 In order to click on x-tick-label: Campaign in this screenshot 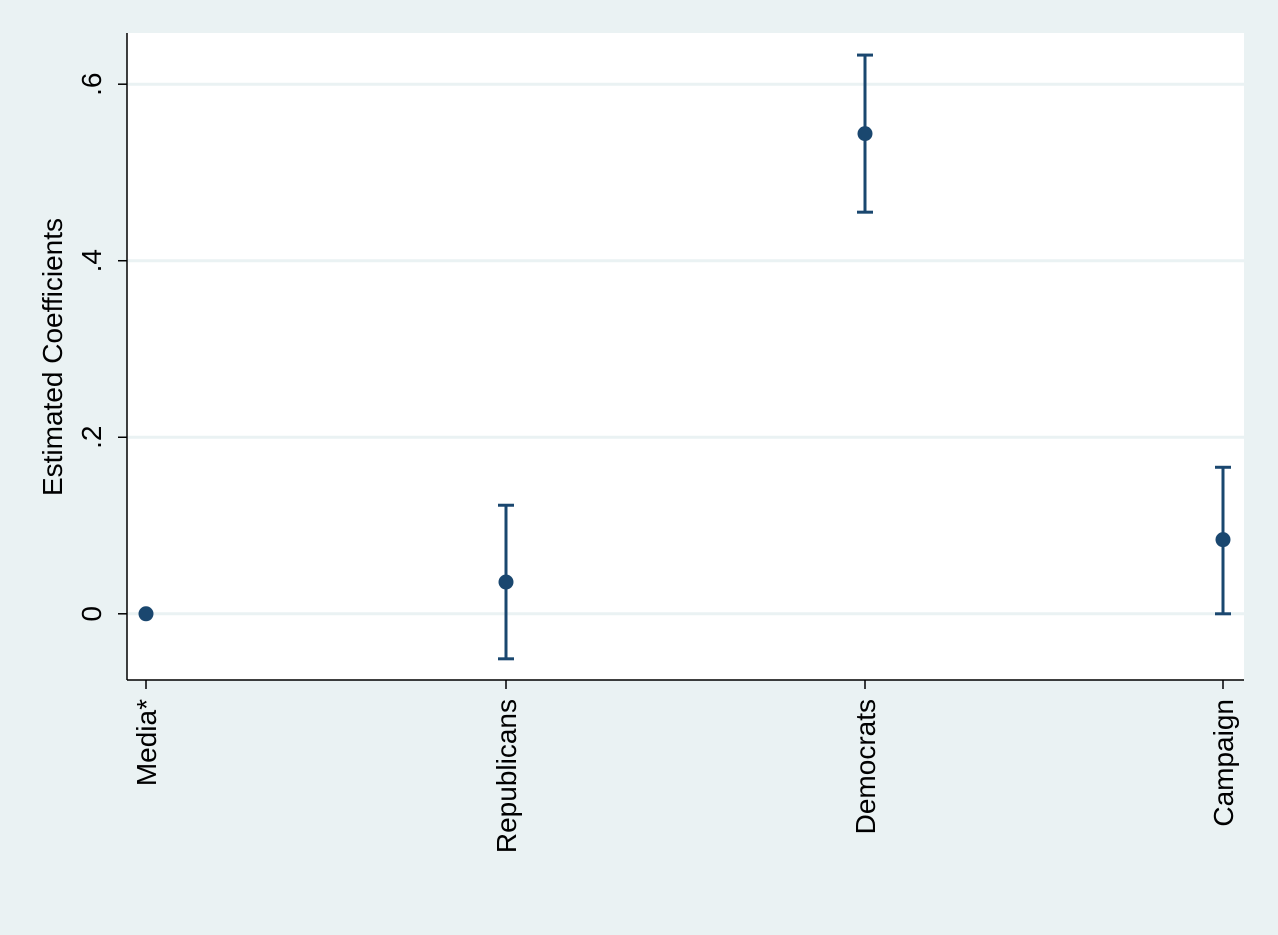, I will do `click(1223, 763)`.